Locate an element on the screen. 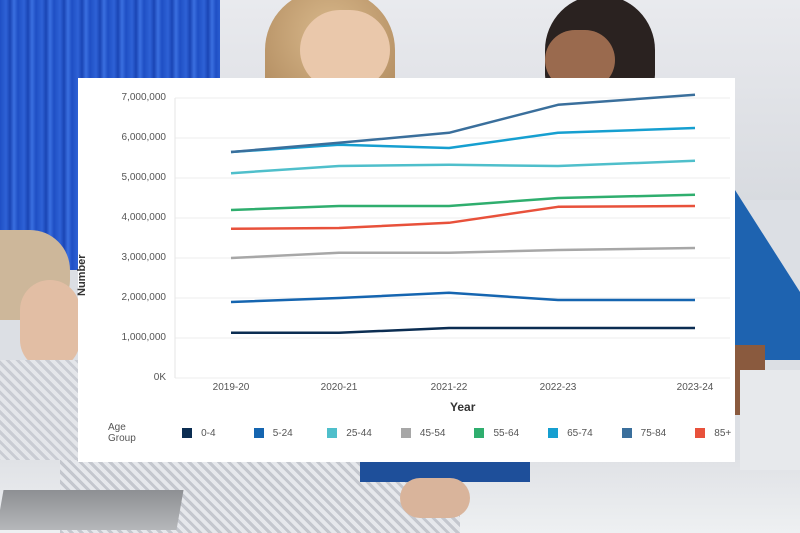 This screenshot has width=800, height=533. legend-label: 25-44 is located at coordinates (359, 433).